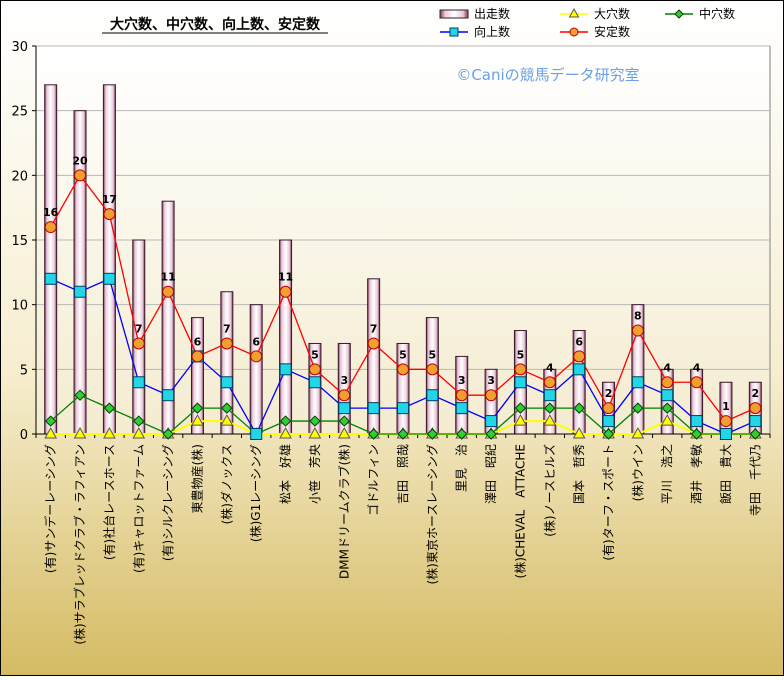 This screenshot has width=784, height=680. I want to click on x-tick-label-24: 寺田 千代乃, so click(755, 480).